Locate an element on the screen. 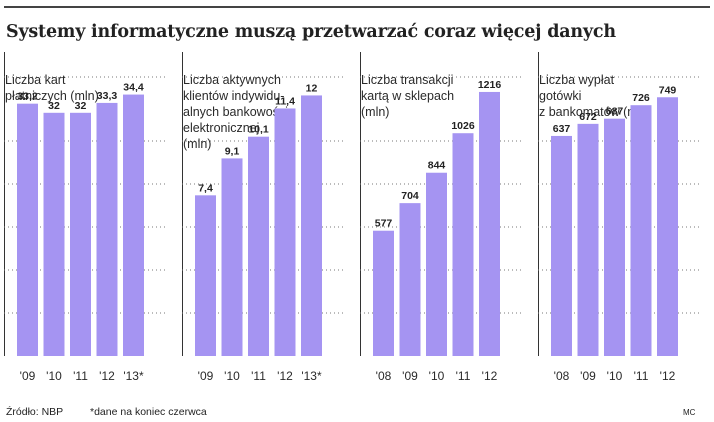  panel-2-tick-label-2: '10 is located at coordinates (232, 376).